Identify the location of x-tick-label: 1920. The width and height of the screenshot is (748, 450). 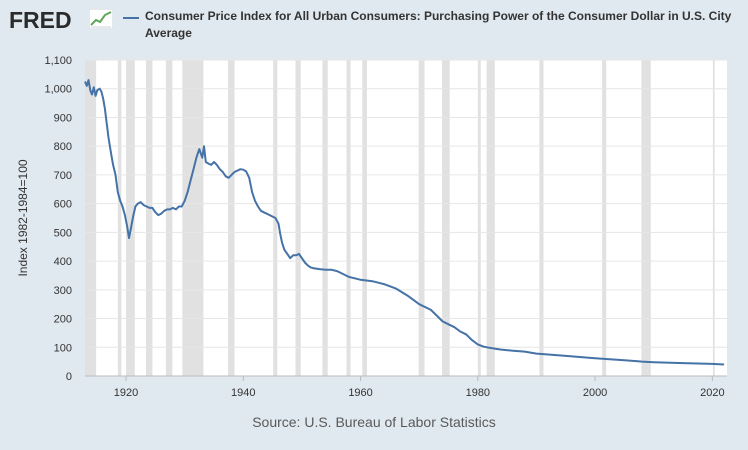
(126, 393).